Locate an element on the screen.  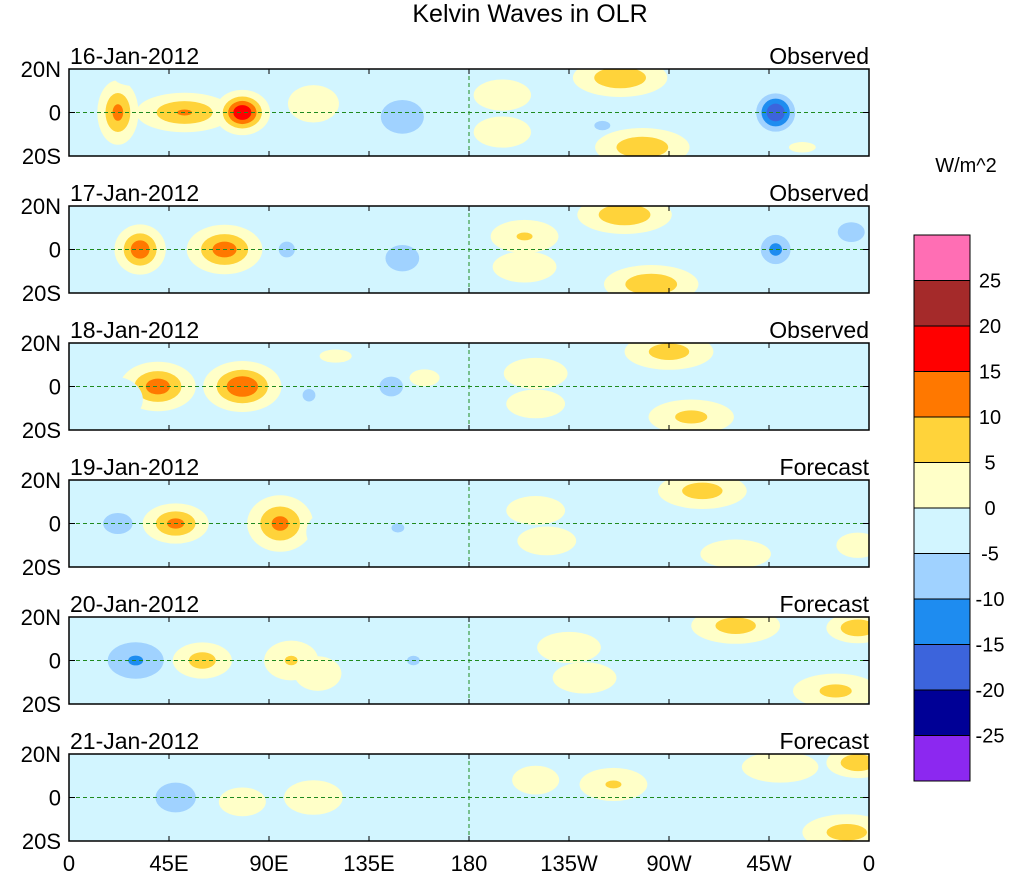
panel-status: Forecast is located at coordinates (825, 467).